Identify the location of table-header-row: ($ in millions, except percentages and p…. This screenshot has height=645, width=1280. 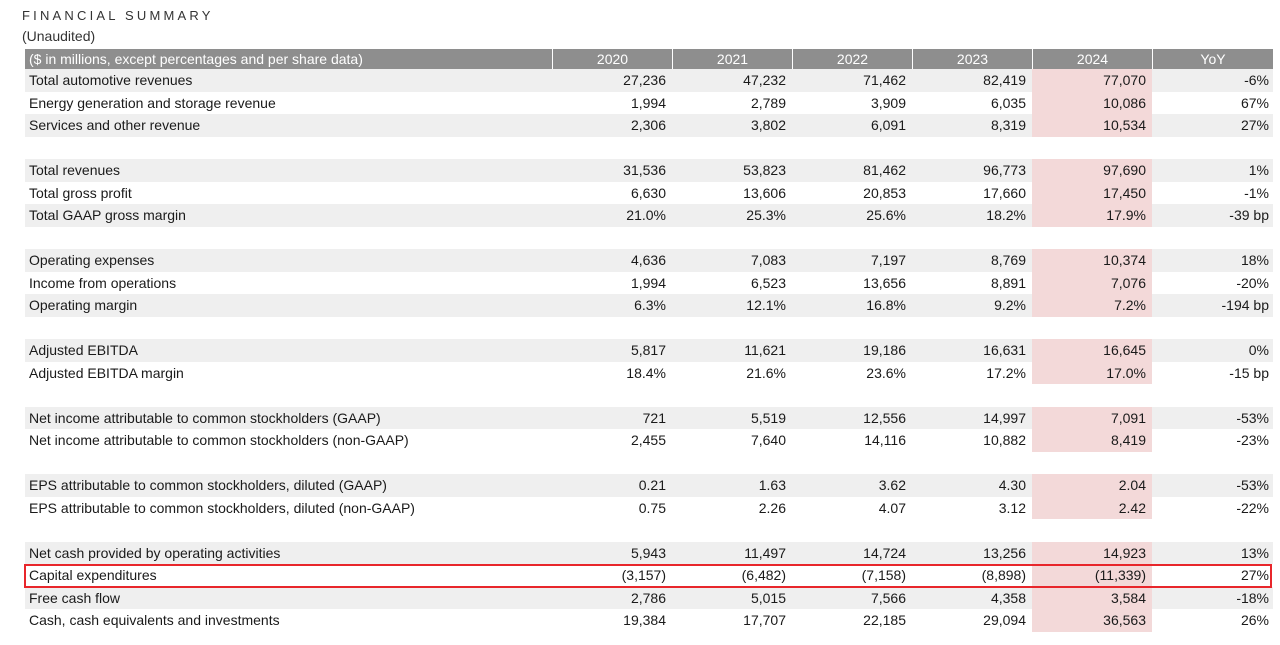
(649, 59).